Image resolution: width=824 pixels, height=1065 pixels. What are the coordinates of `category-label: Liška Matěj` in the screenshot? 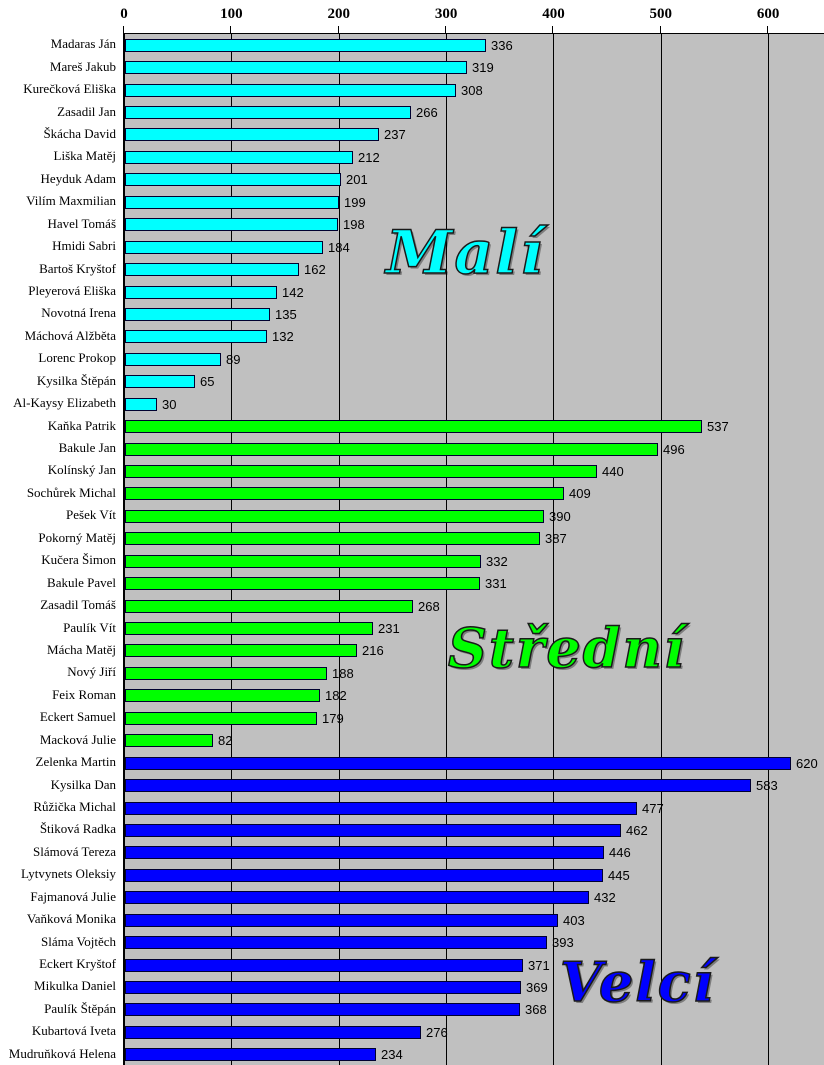 It's located at (84, 155).